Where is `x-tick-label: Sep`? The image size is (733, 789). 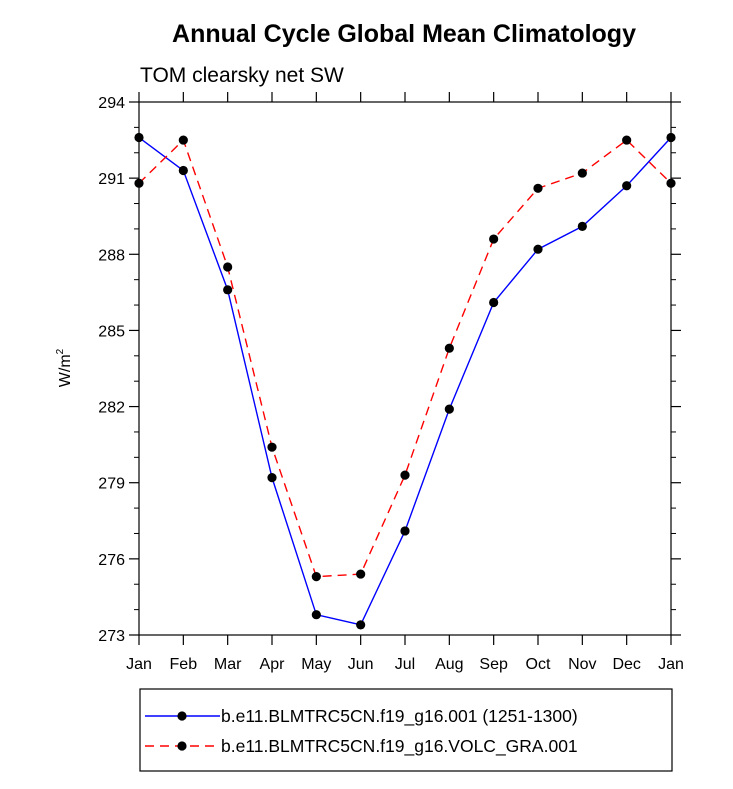 x-tick-label: Sep is located at coordinates (493, 664).